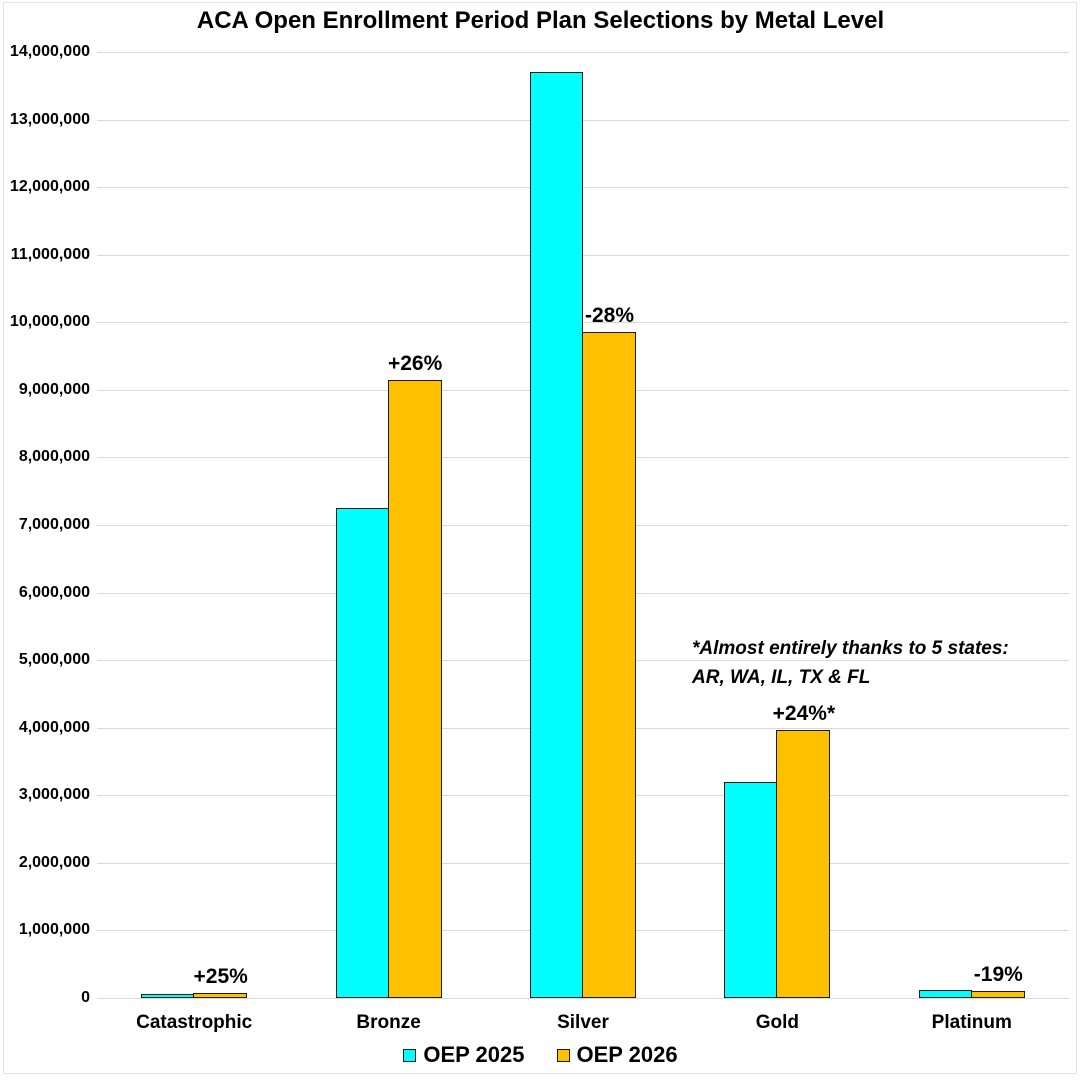 The height and width of the screenshot is (1080, 1081). I want to click on y-axis-tick-label: 12,000,000, so click(49, 187).